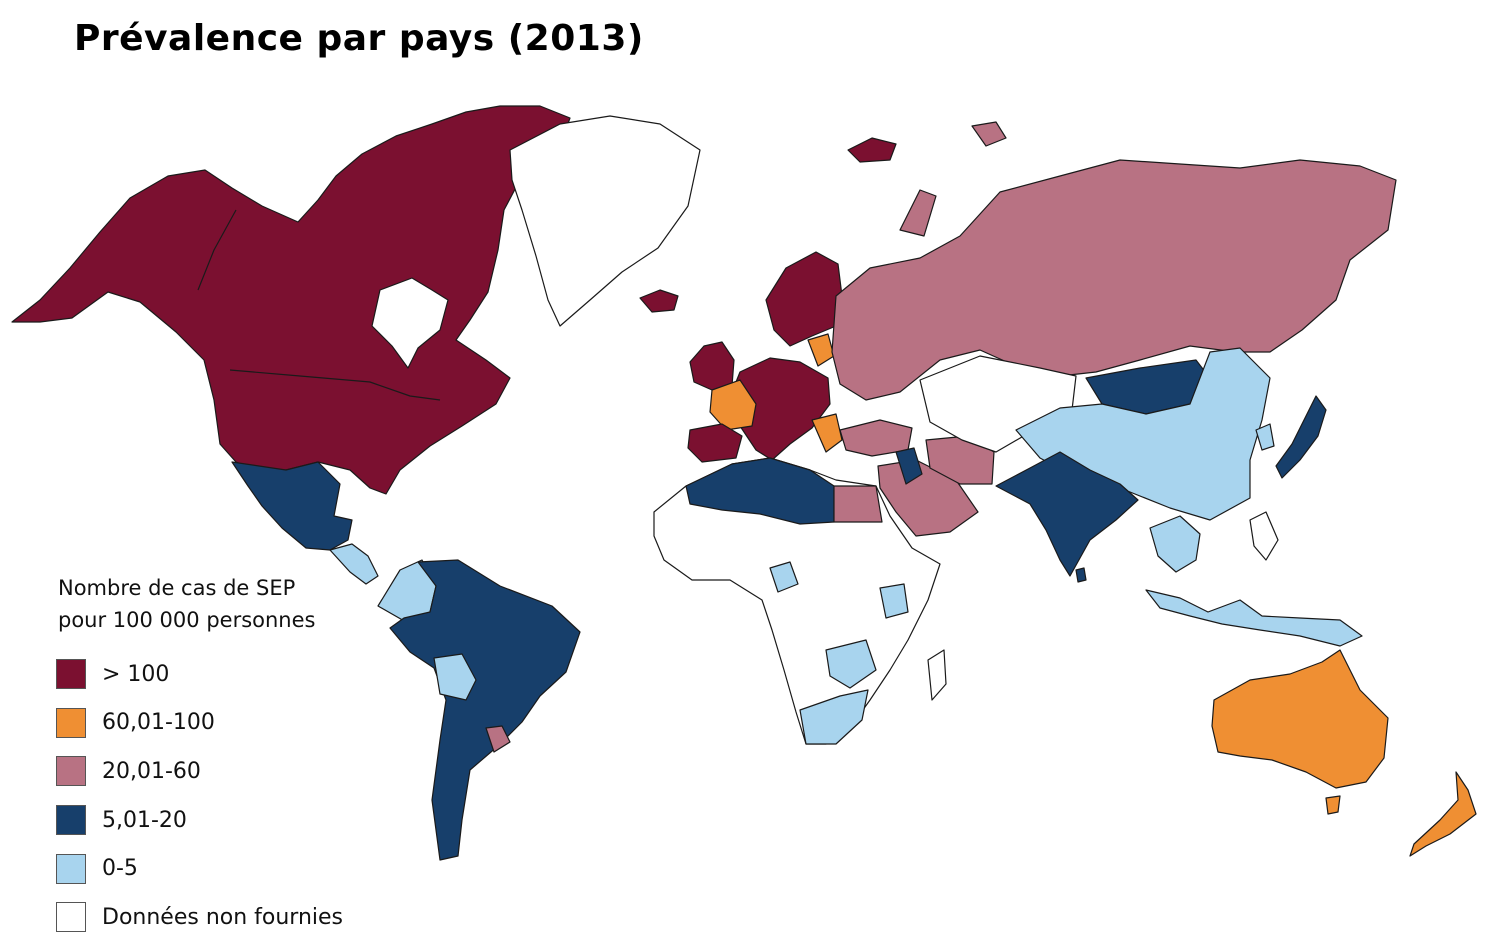 This screenshot has width=1500, height=952. I want to click on region-tasmania, so click(1333, 805).